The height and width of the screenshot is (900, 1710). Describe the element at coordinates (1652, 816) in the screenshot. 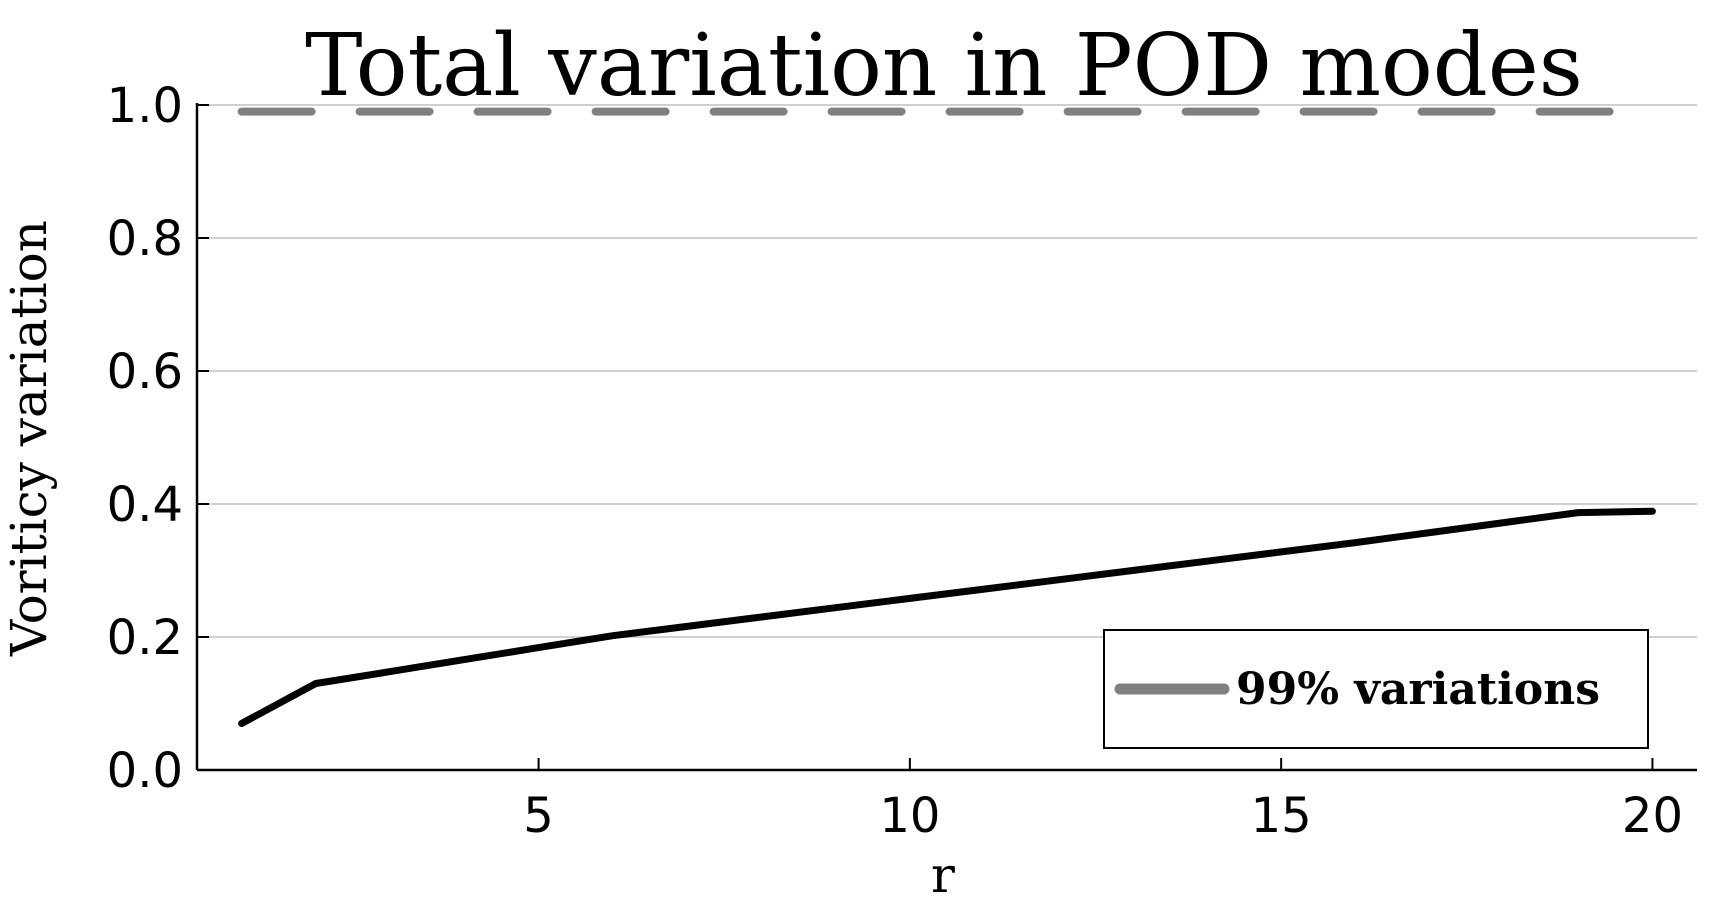

I see `x-tick-label-3: 20` at that location.